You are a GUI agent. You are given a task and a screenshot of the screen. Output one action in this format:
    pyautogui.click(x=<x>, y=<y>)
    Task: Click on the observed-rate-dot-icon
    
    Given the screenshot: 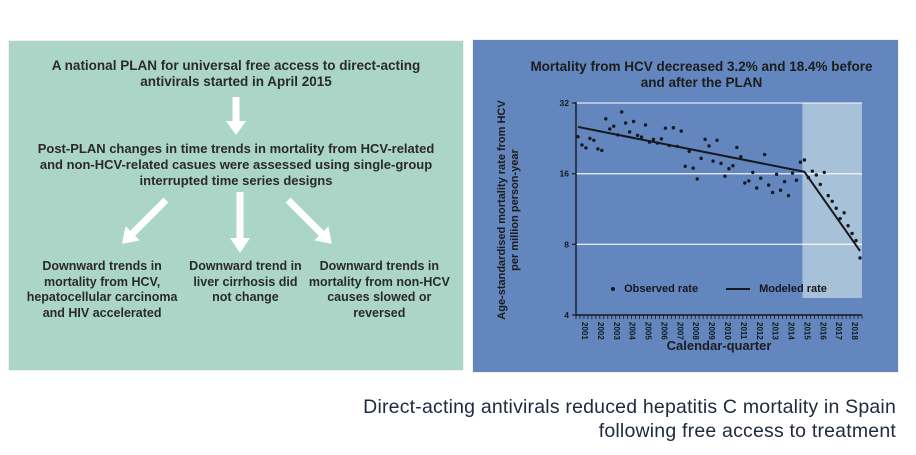 What is the action you would take?
    pyautogui.click(x=613, y=289)
    